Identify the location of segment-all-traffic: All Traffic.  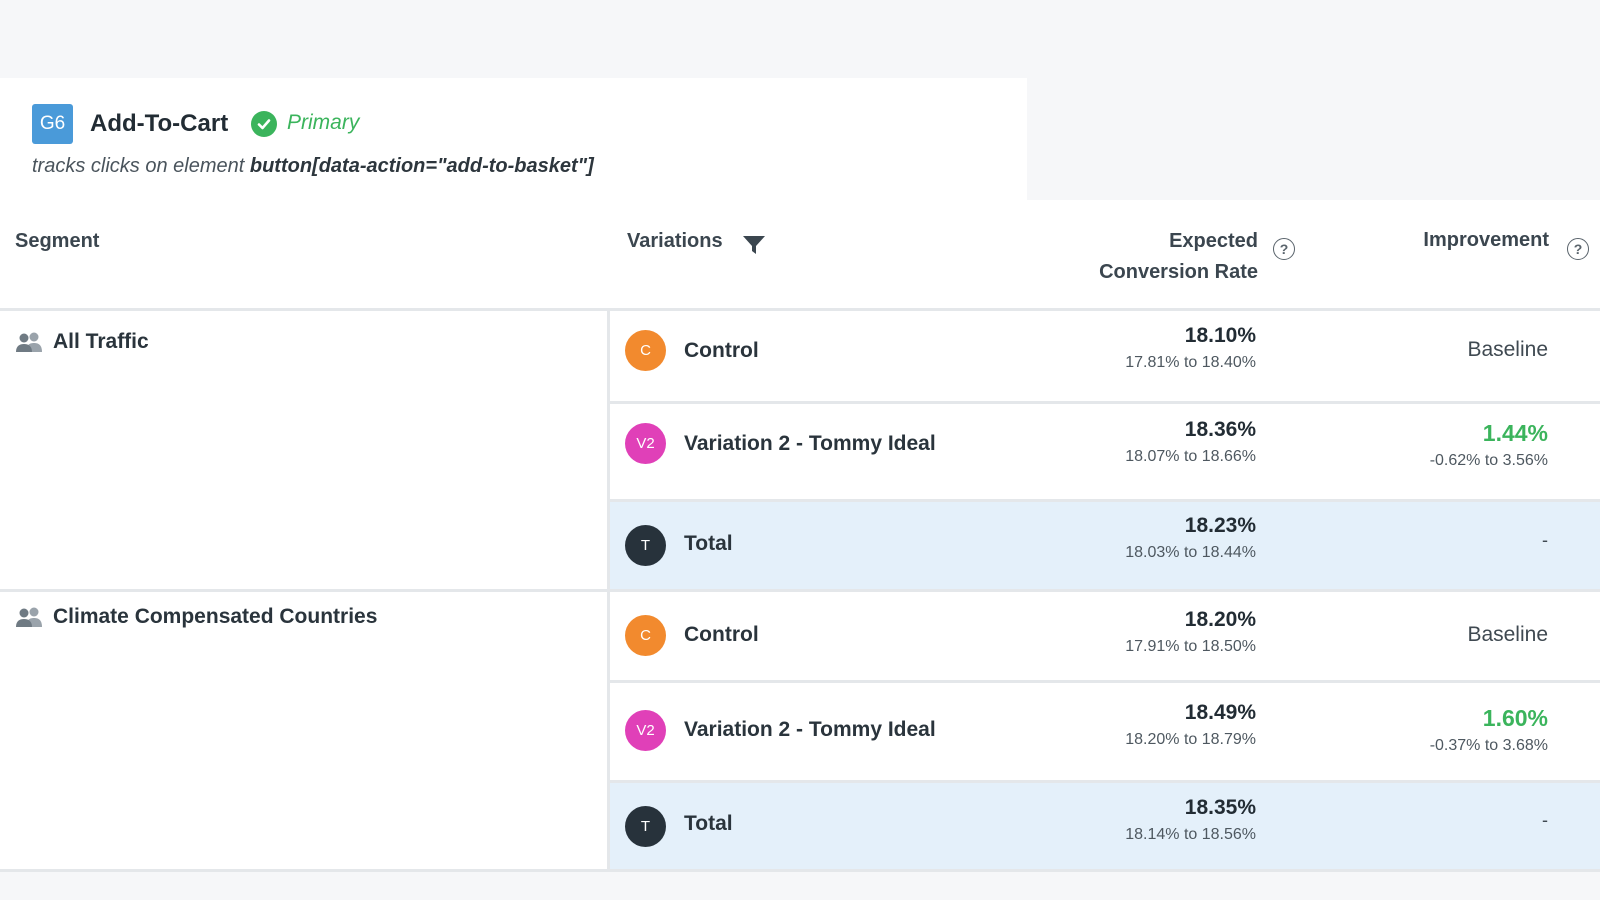
(82, 342).